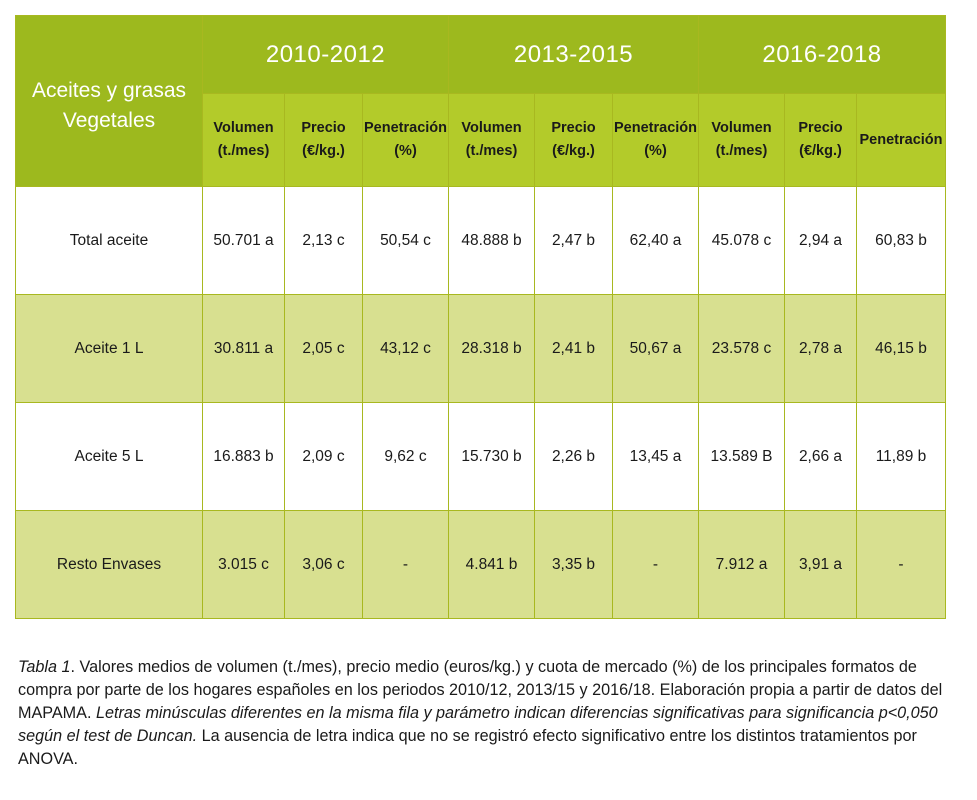  What do you see at coordinates (655, 348) in the screenshot?
I see `table-cell: 50,67 a` at bounding box center [655, 348].